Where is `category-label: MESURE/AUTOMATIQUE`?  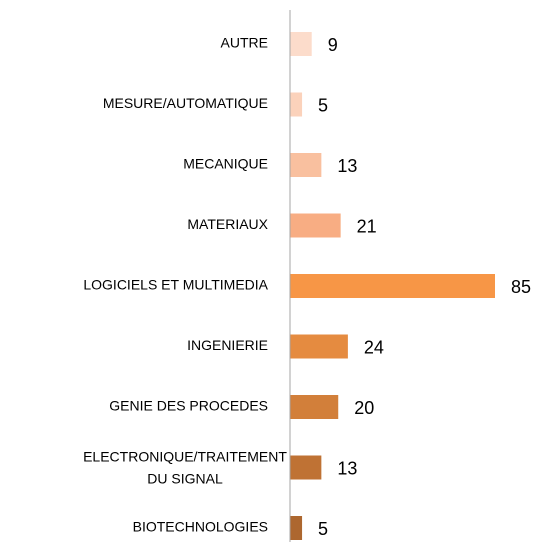
category-label: MESURE/AUTOMATIQUE is located at coordinates (185, 103).